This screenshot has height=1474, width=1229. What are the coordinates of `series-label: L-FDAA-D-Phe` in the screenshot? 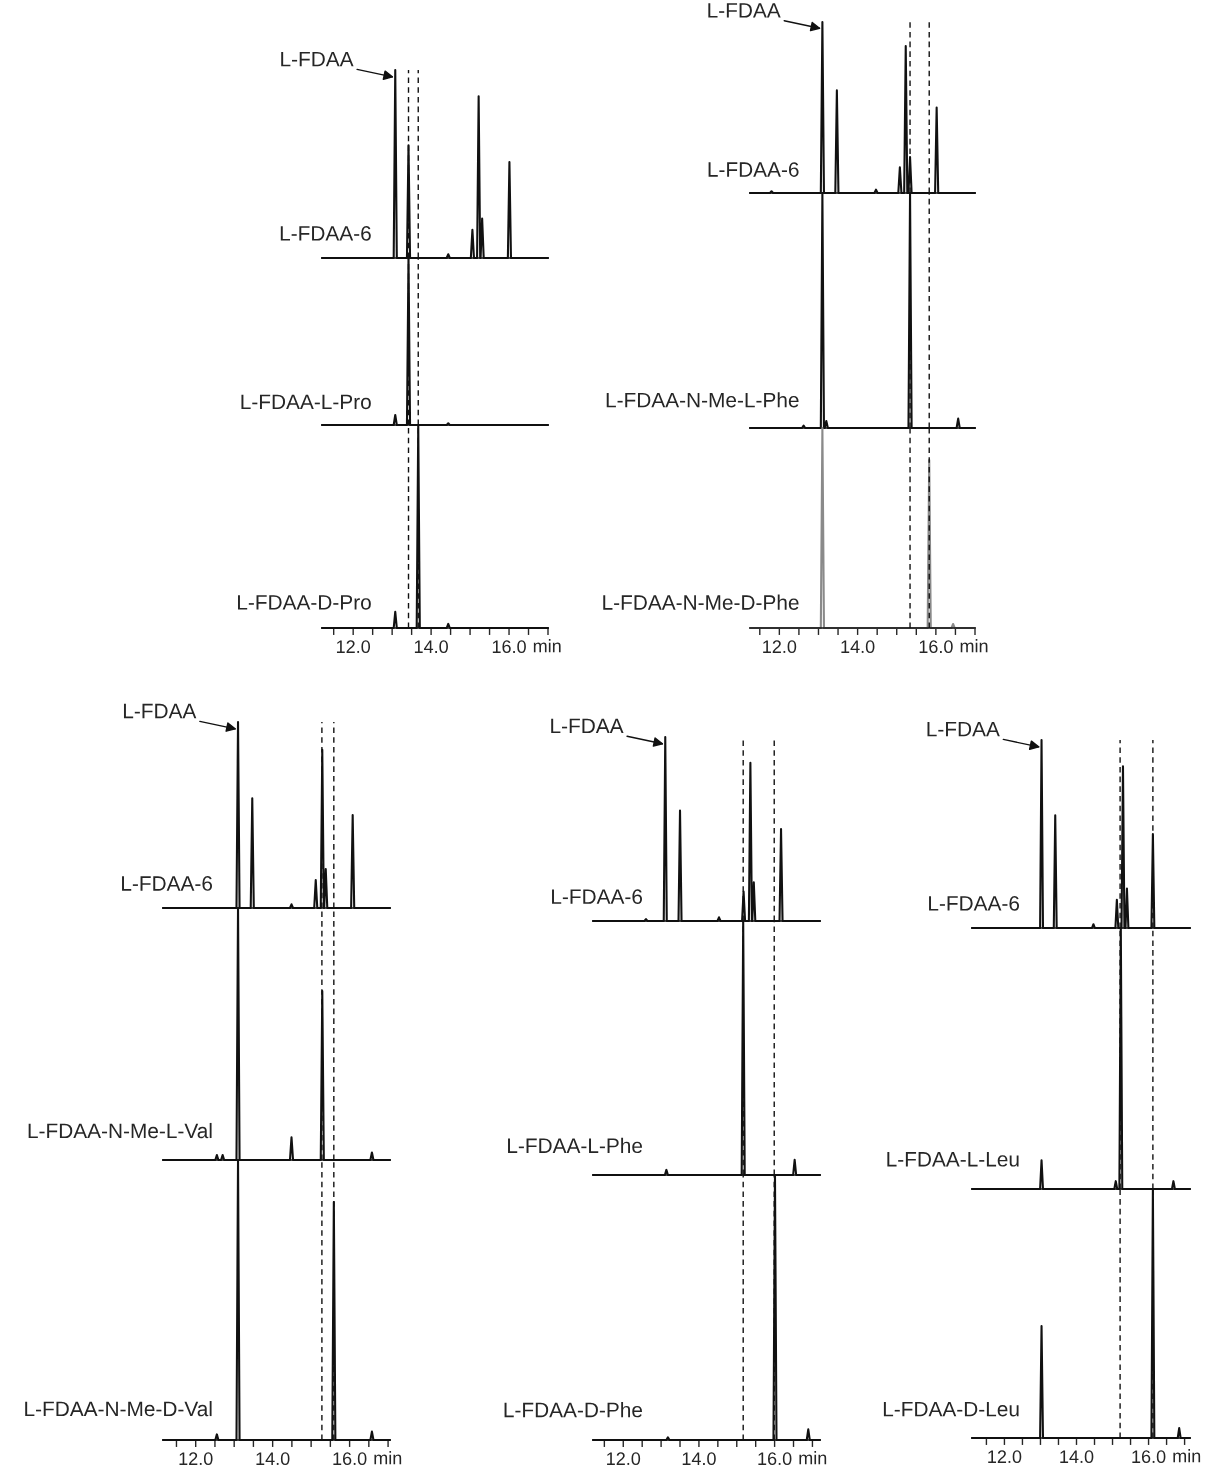 It's located at (573, 1410).